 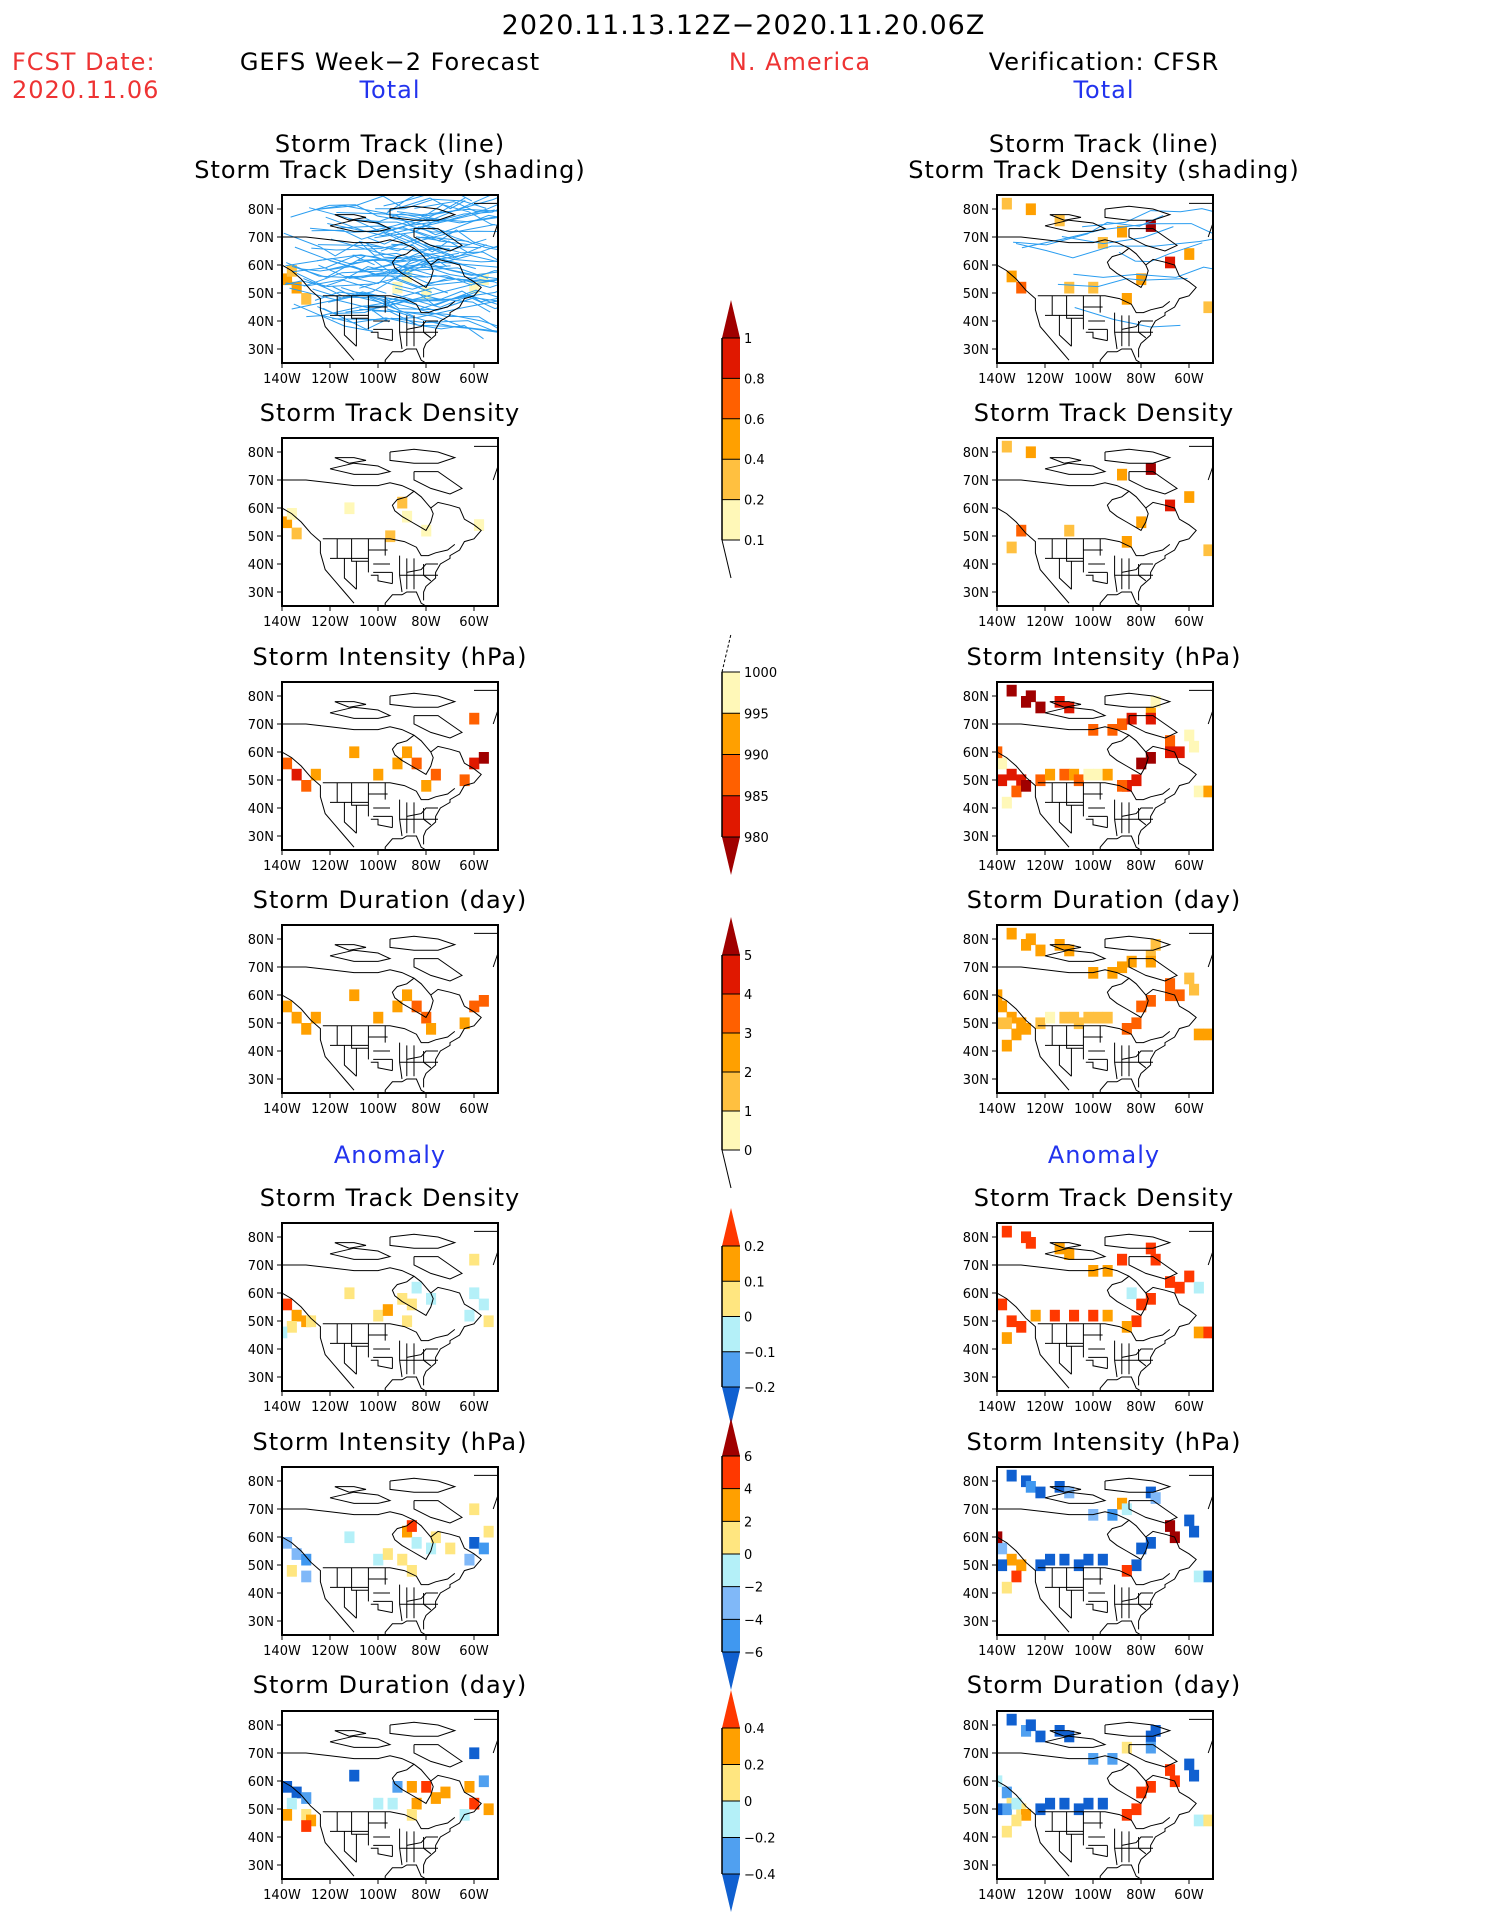 What do you see at coordinates (390, 144) in the screenshot?
I see `panel-title: Storm Track (line)` at bounding box center [390, 144].